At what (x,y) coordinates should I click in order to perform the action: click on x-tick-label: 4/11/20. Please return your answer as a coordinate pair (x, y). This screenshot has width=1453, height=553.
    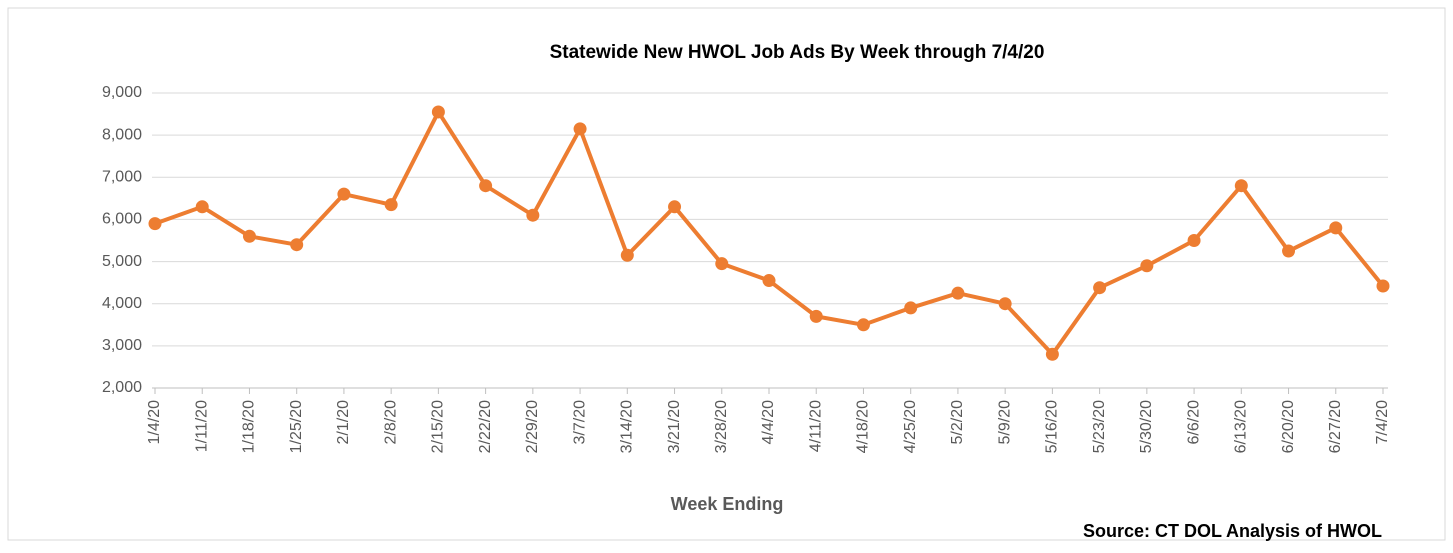
    Looking at the image, I should click on (815, 426).